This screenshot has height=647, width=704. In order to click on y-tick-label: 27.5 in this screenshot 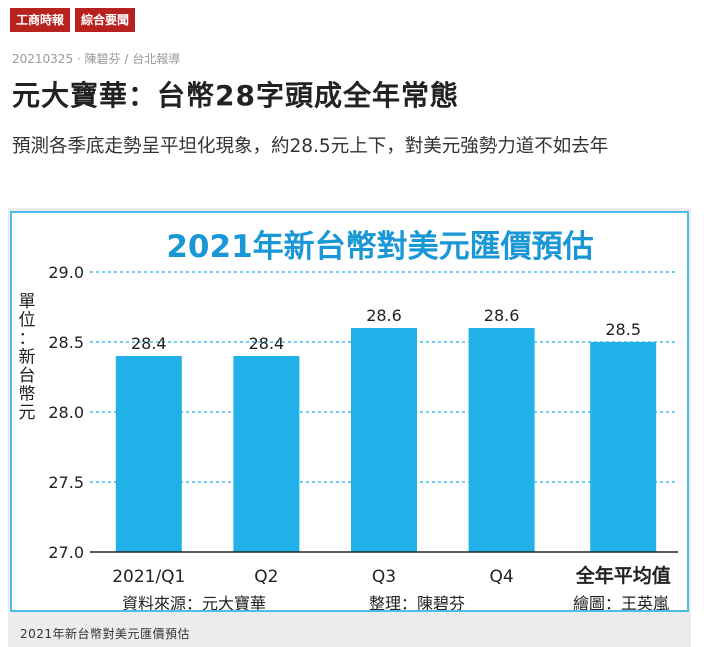, I will do `click(66, 482)`.